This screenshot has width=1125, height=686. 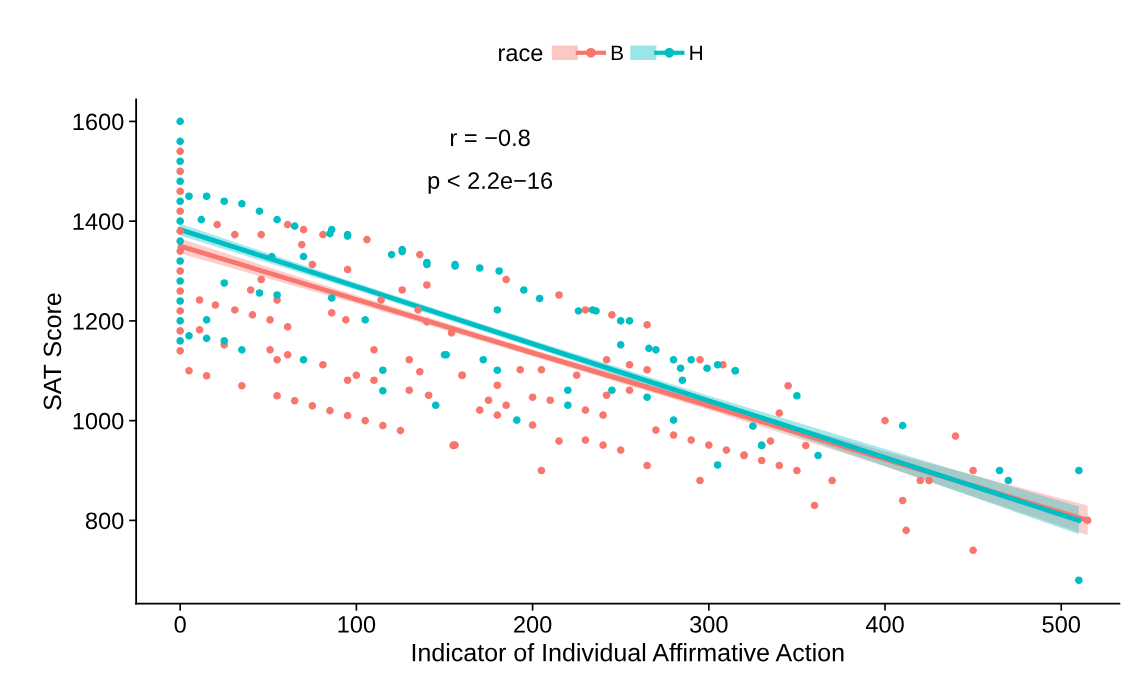 I want to click on x-tick-label: 100, so click(x=357, y=624).